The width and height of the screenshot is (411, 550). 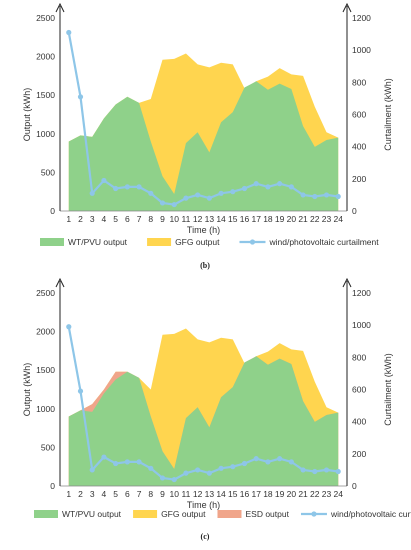 What do you see at coordinates (338, 219) in the screenshot?
I see `x-tick-label: 24` at bounding box center [338, 219].